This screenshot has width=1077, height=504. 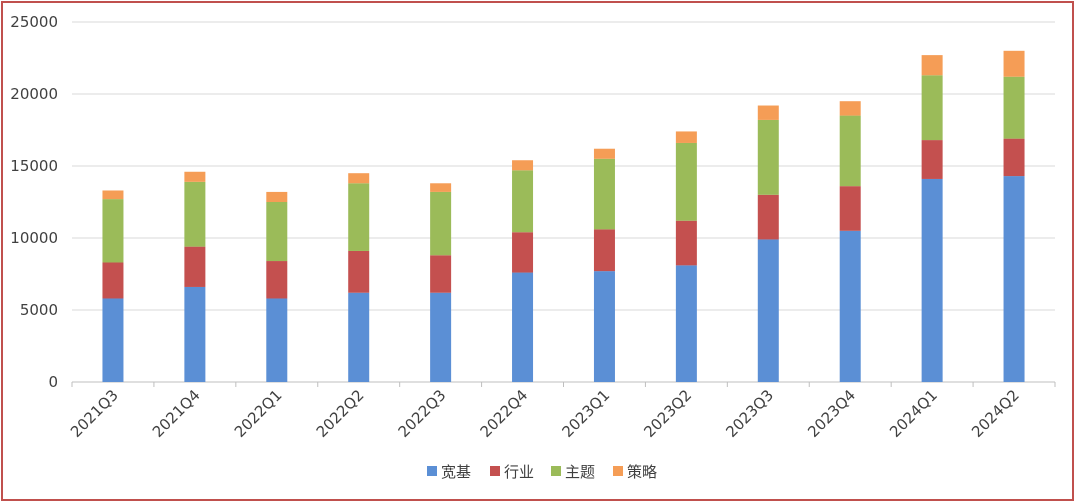 What do you see at coordinates (176, 413) in the screenshot?
I see `x-tick-label: 2021Q4` at bounding box center [176, 413].